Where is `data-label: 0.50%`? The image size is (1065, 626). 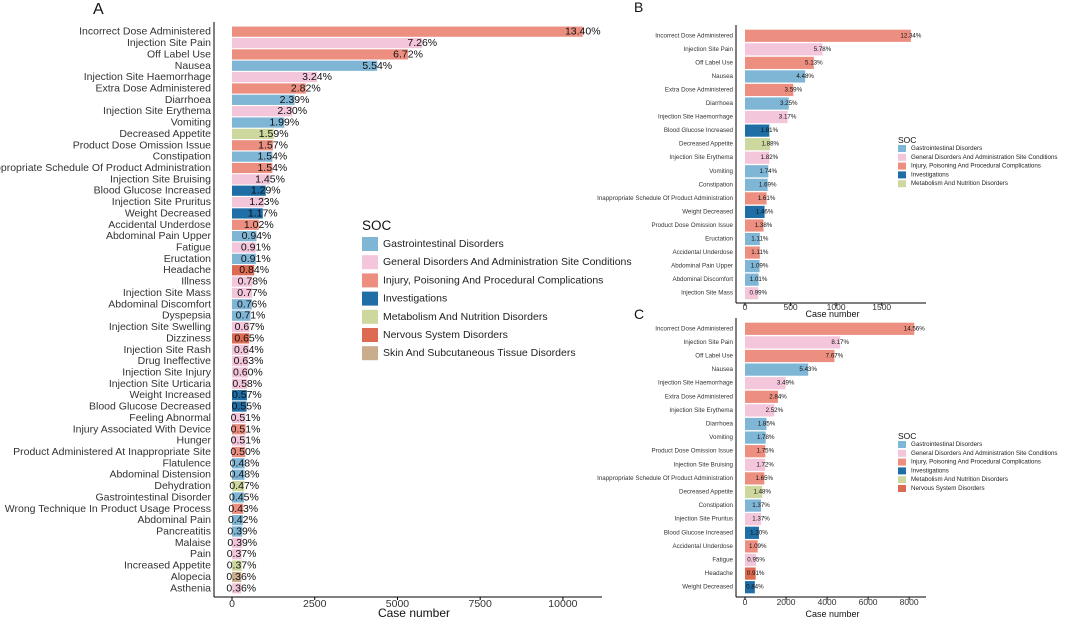 data-label: 0.50% is located at coordinates (245, 452).